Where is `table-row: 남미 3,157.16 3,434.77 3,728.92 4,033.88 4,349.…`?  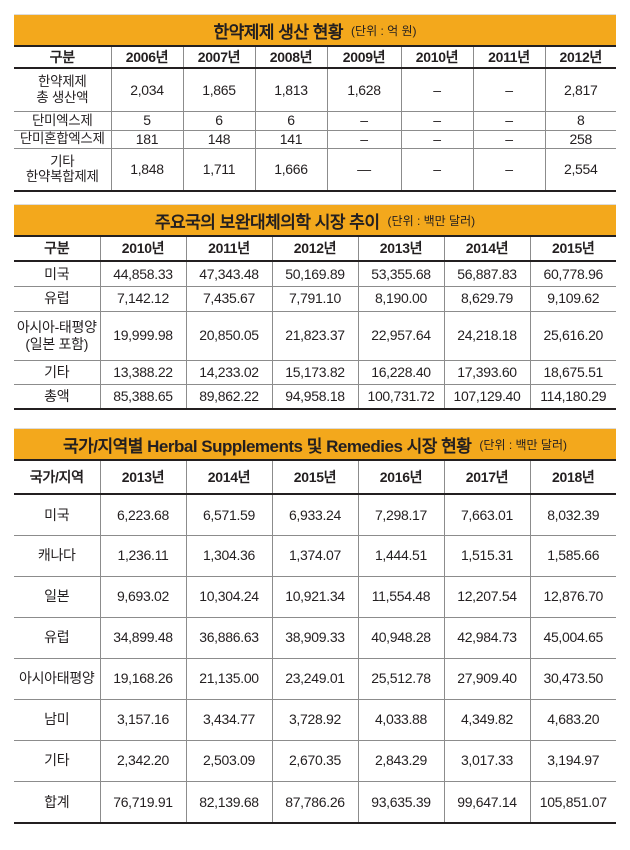
table-row: 남미 3,157.16 3,434.77 3,728.92 4,033.88 4,349.… is located at coordinates (315, 719).